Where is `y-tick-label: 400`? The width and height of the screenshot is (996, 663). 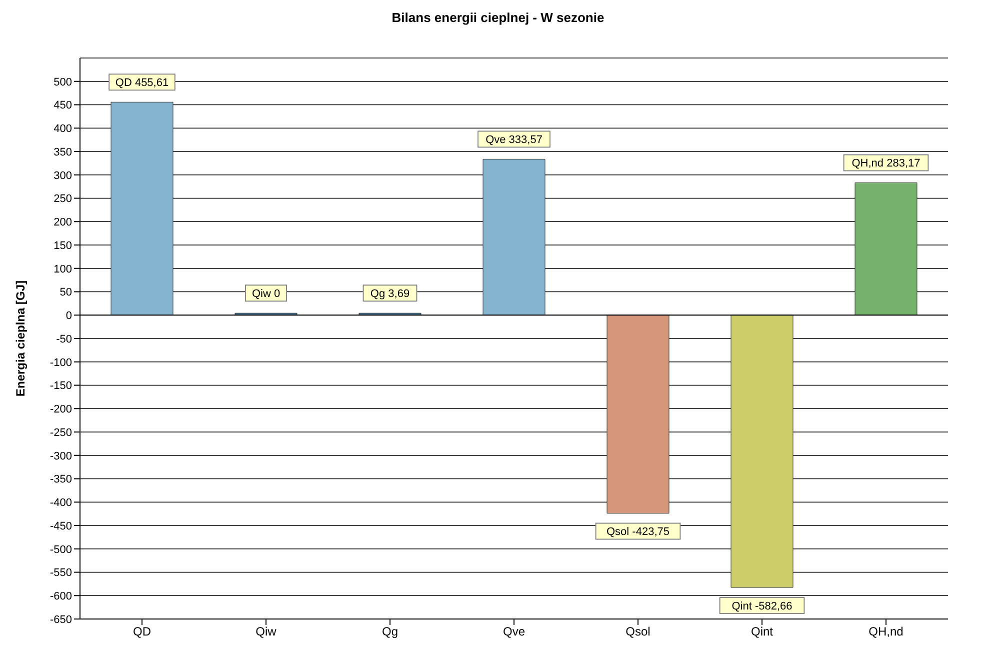
y-tick-label: 400 is located at coordinates (63, 129).